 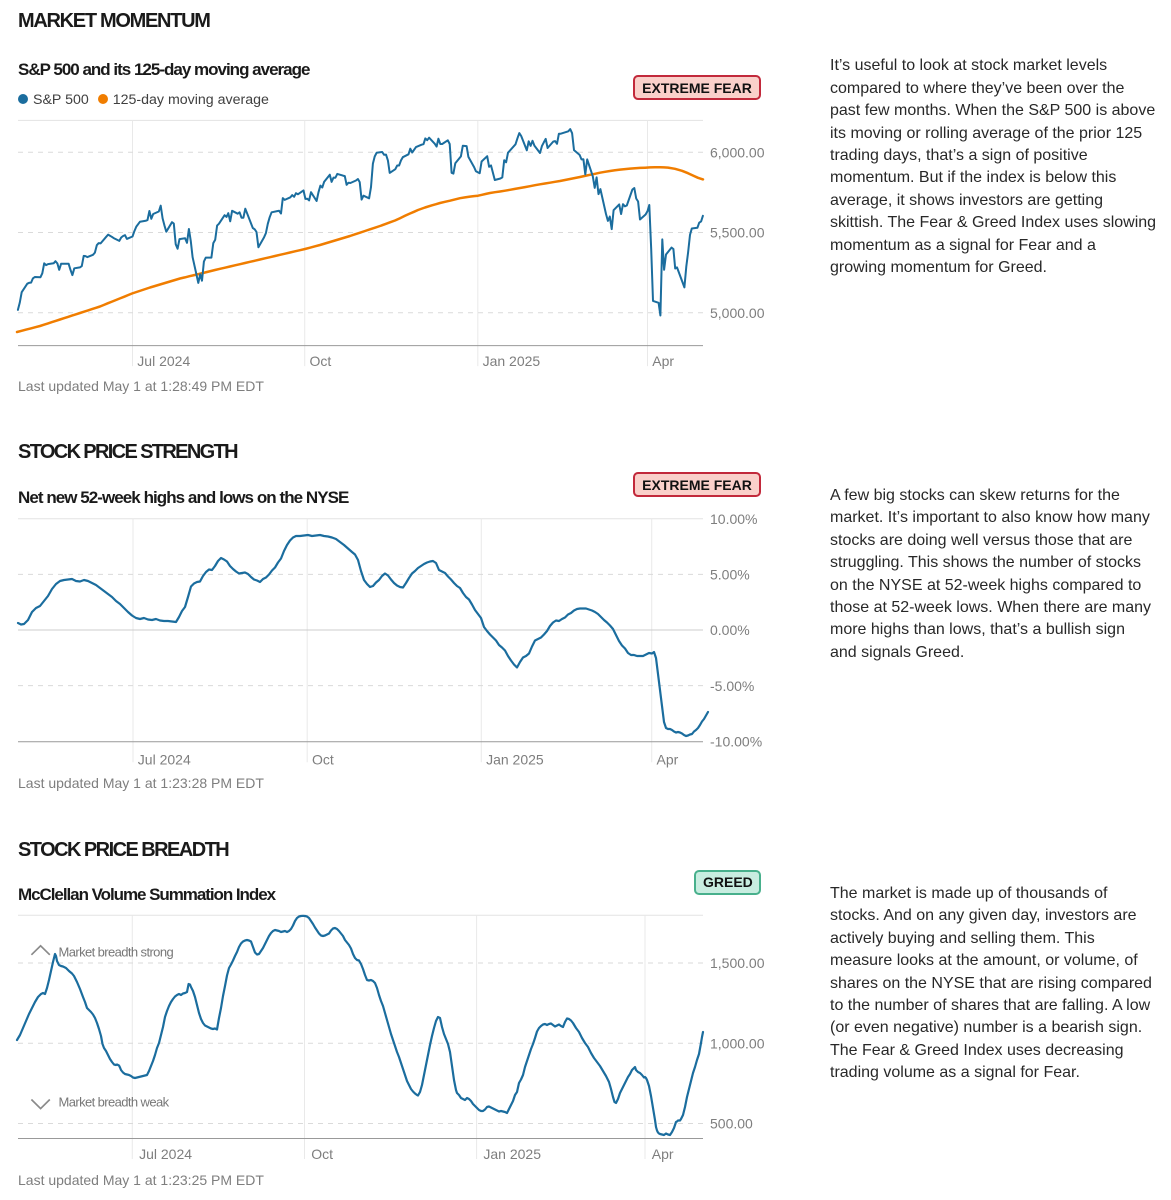 What do you see at coordinates (736, 741) in the screenshot?
I see `svg-text: -10.00%` at bounding box center [736, 741].